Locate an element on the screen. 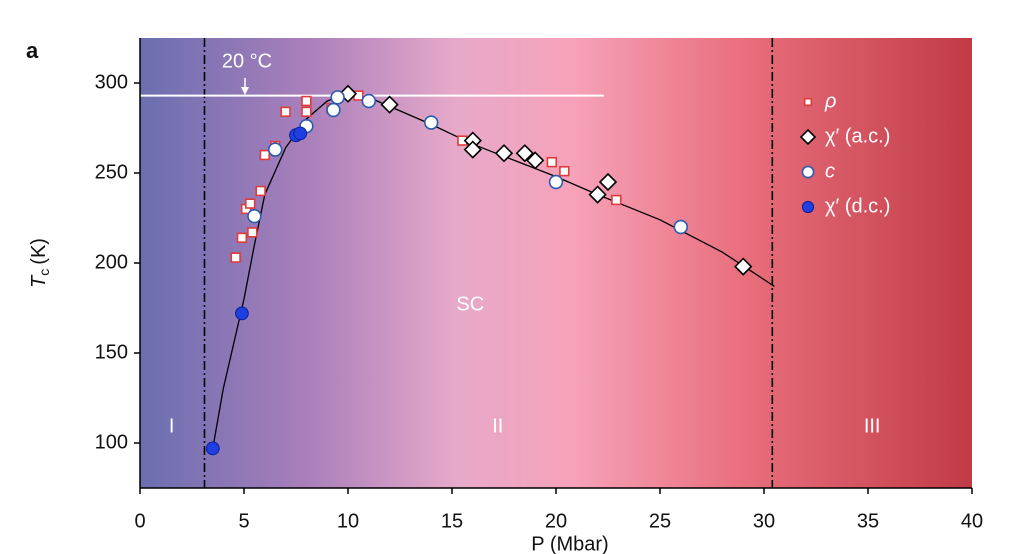 The height and width of the screenshot is (554, 1029). y-label-unit: (K) is located at coordinates (39, 251).